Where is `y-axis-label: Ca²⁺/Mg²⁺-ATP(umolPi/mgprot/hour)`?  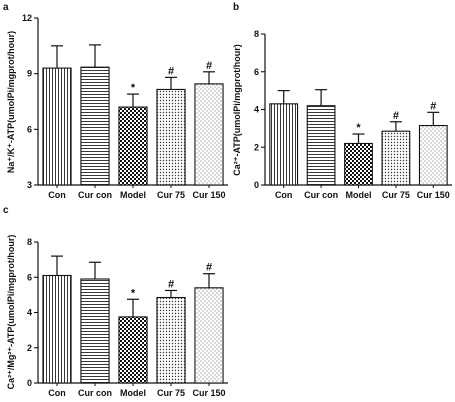 y-axis-label: Ca²⁺/Mg²⁺-ATP(umolPi/mgprot/hour) is located at coordinates (11, 312).